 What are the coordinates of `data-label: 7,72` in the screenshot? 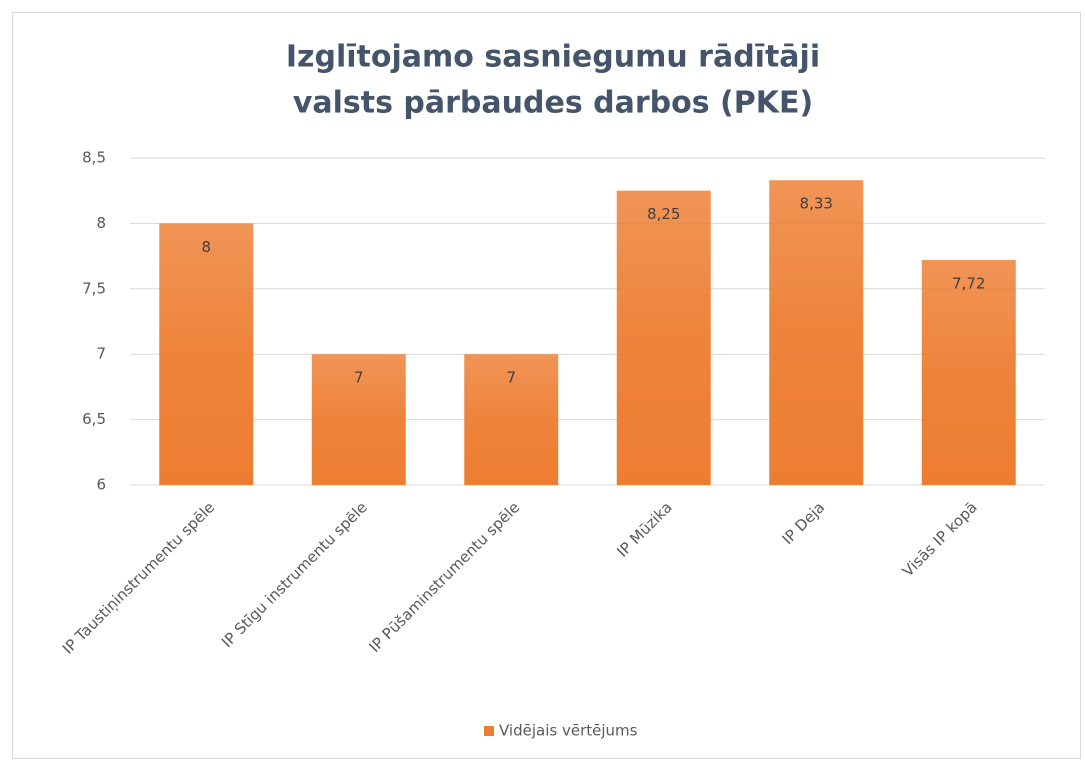 It's located at (968, 284).